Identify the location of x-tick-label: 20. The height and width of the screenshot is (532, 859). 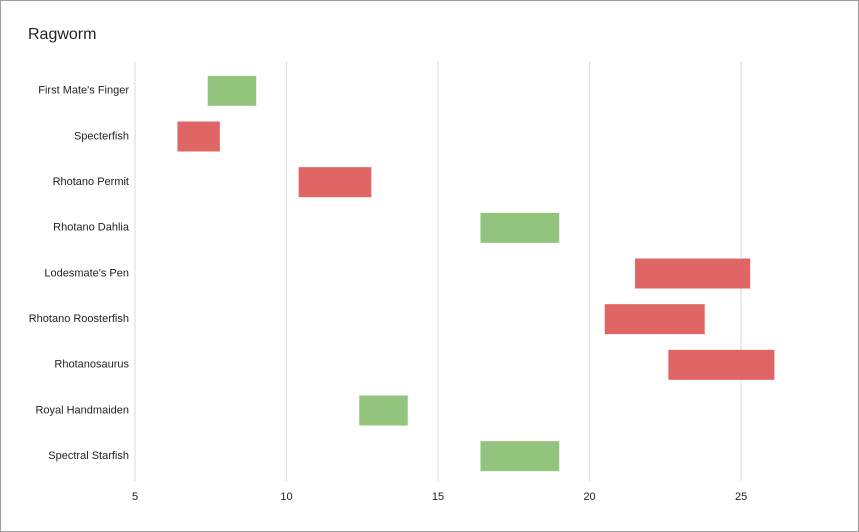
(589, 497).